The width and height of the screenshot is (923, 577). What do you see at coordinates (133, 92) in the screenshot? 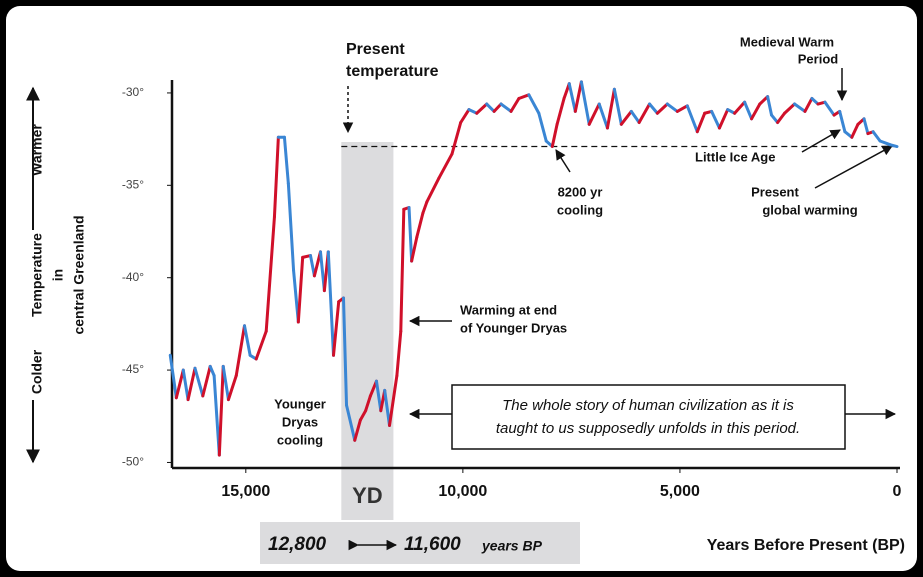
I see `y-tick-label: -30°` at bounding box center [133, 92].